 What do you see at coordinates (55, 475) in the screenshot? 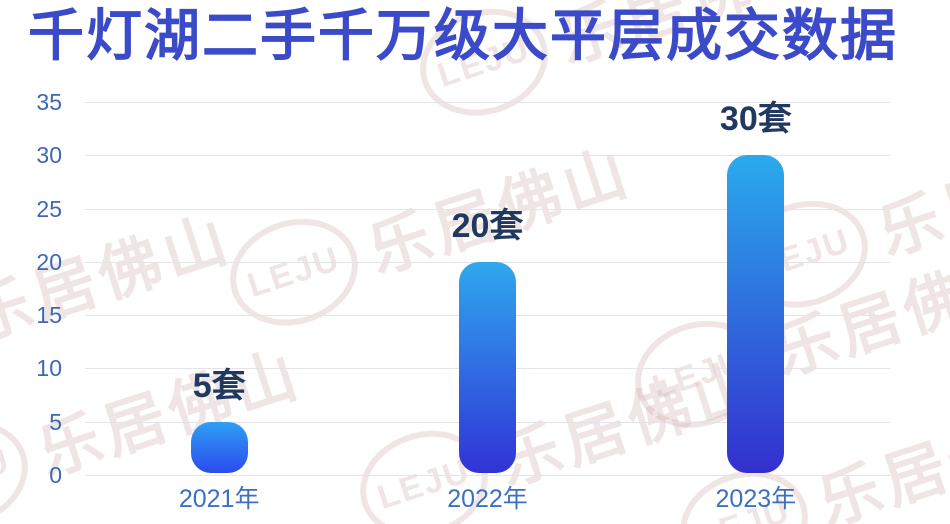
I see `y-tick-label: 0` at bounding box center [55, 475].